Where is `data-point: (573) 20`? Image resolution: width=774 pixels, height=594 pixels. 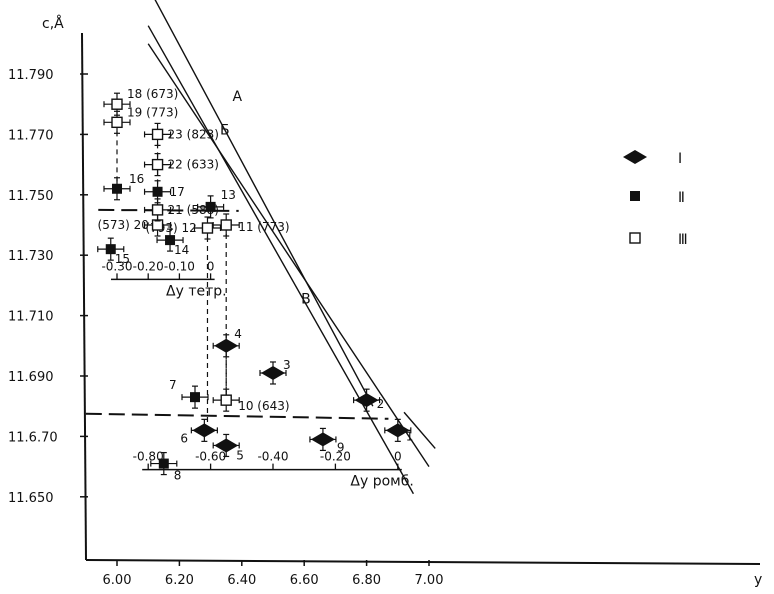 data-point: (573) 20 is located at coordinates (135, 225).